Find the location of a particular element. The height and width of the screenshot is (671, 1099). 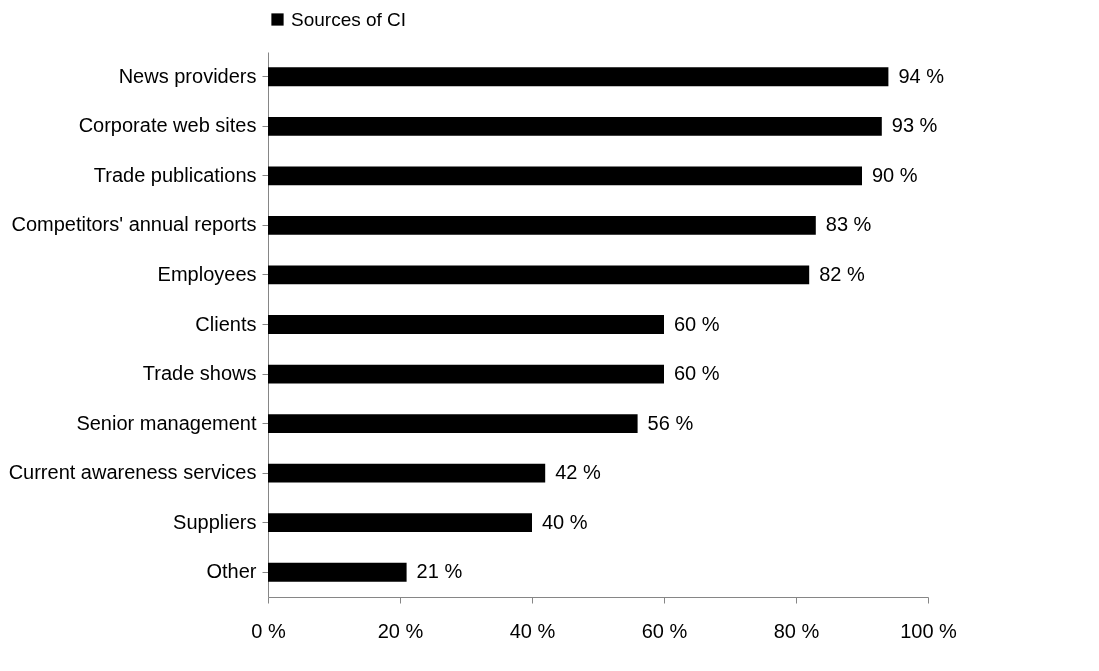

y-tick-label: Other is located at coordinates (231, 571).